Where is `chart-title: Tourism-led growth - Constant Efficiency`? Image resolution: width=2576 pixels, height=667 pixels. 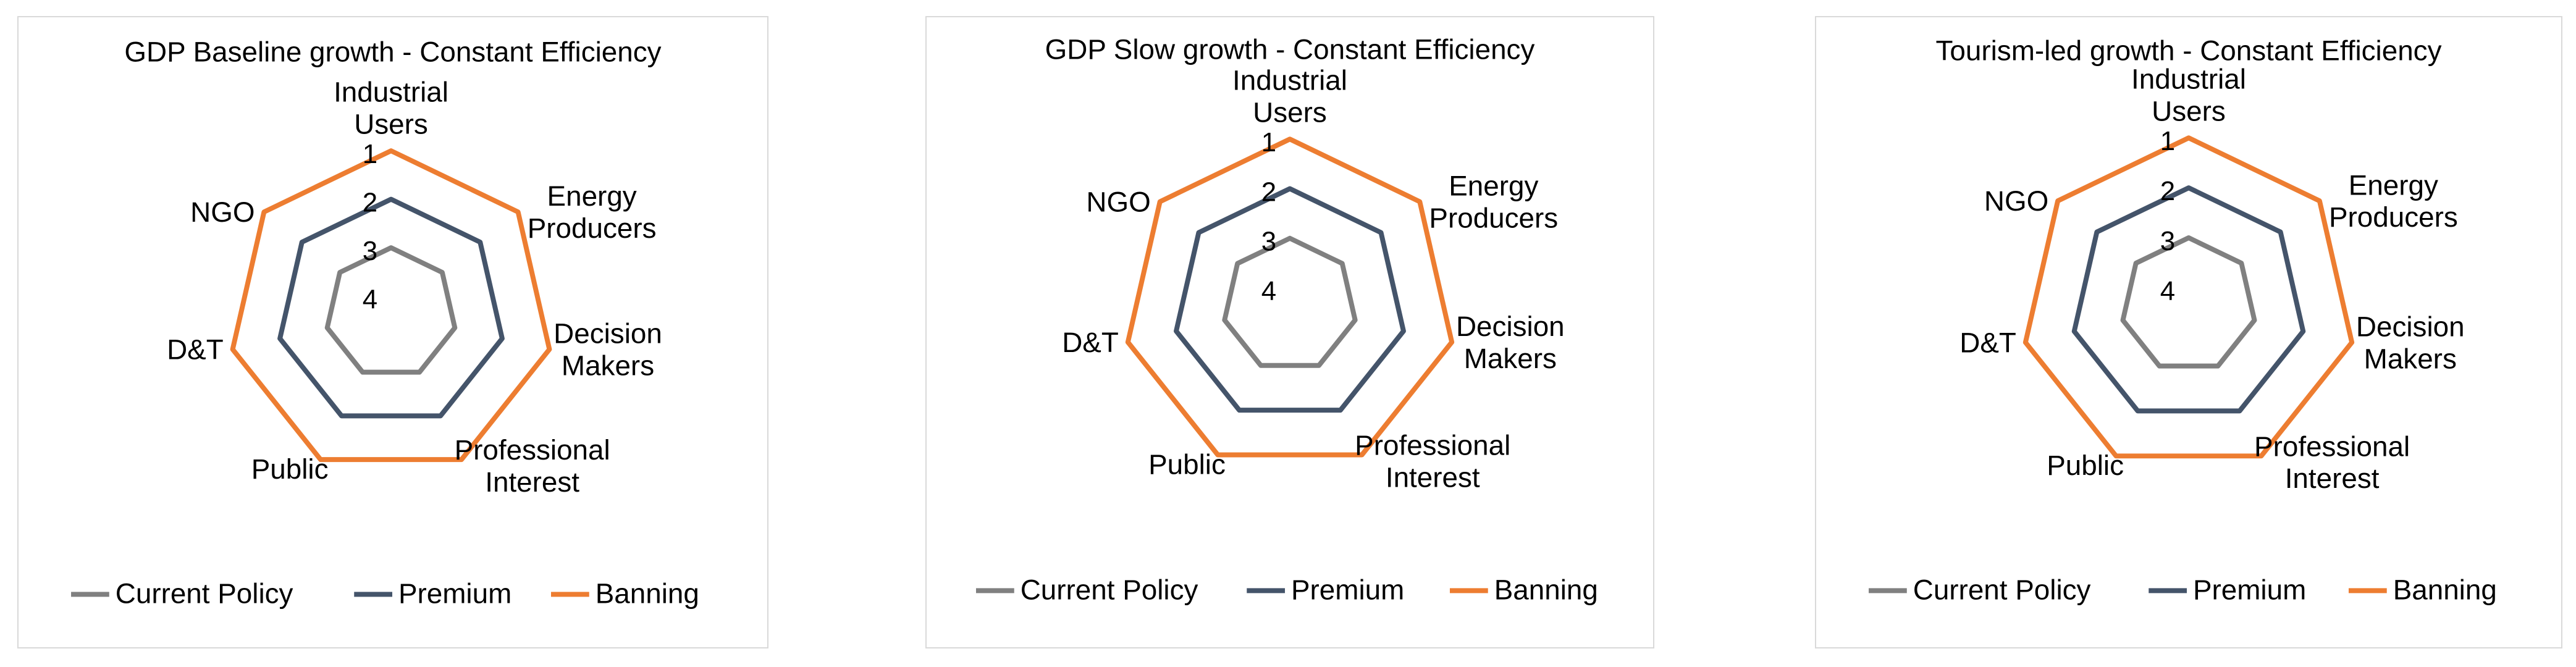
chart-title: Tourism-led growth - Constant Efficiency is located at coordinates (2188, 51).